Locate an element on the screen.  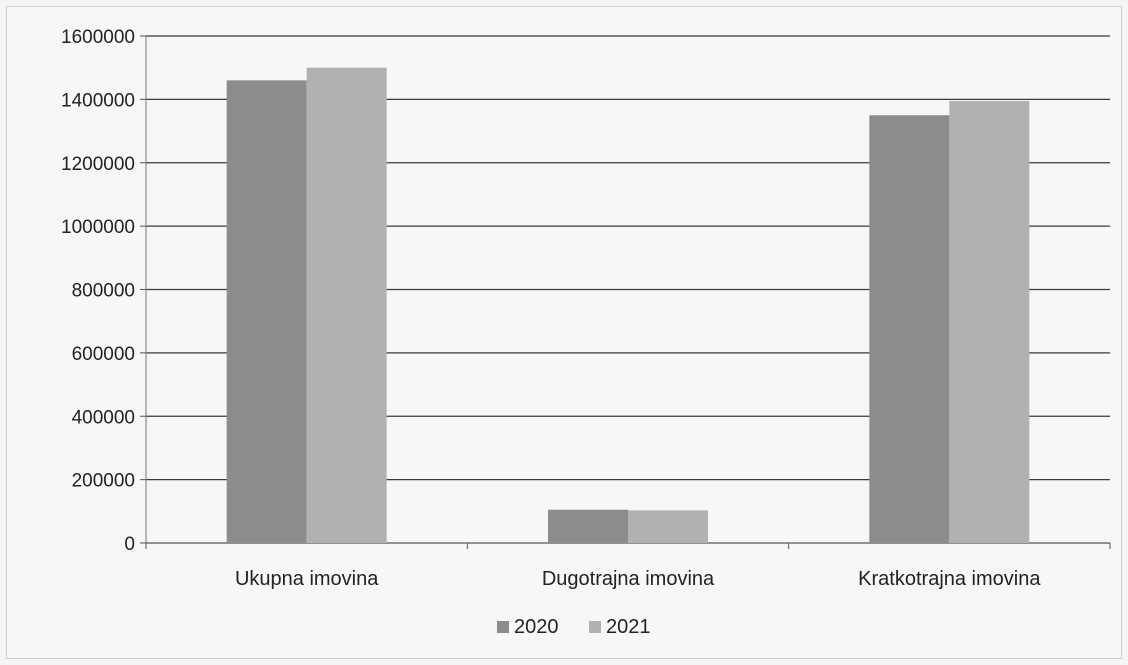
y-tick-label: 1000000 is located at coordinates (98, 227).